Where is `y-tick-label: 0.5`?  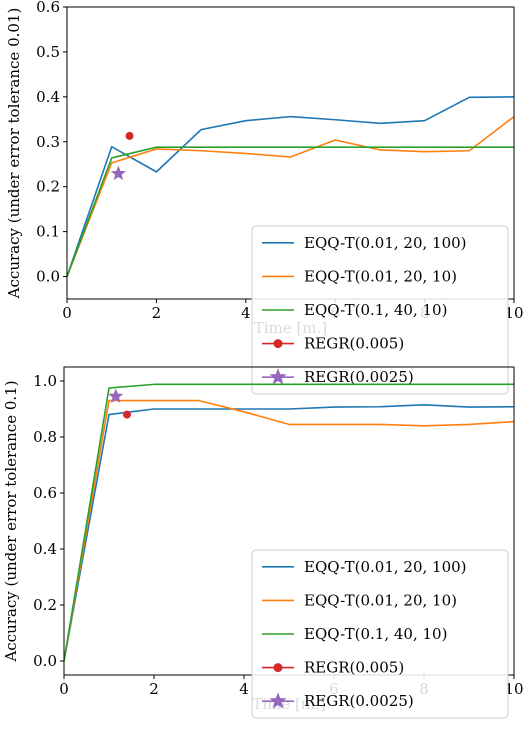
y-tick-label: 0.5 is located at coordinates (48, 52).